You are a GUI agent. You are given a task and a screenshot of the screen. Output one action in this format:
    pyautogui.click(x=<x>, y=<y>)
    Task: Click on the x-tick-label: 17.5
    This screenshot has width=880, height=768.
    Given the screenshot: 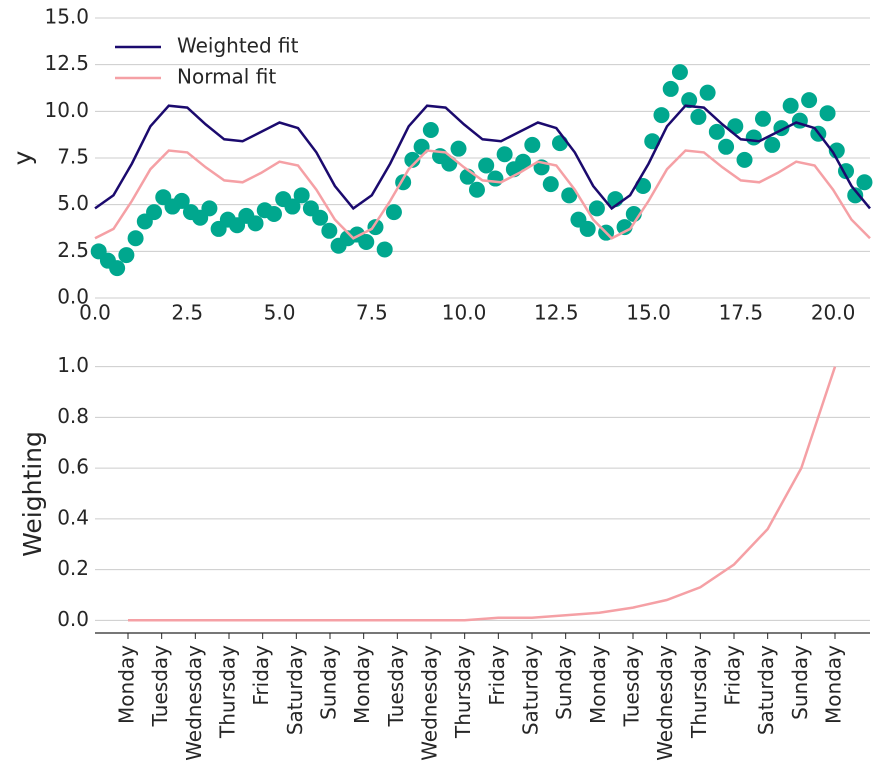 What is the action you would take?
    pyautogui.click(x=741, y=313)
    